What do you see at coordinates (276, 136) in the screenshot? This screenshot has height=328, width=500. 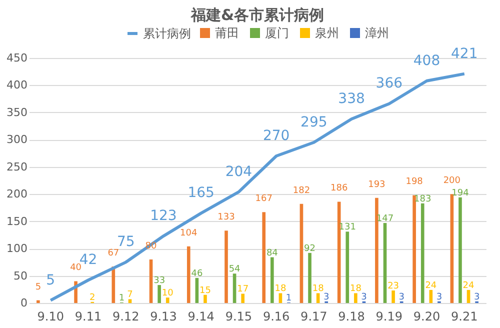 I see `data-label: 270` at bounding box center [276, 136].